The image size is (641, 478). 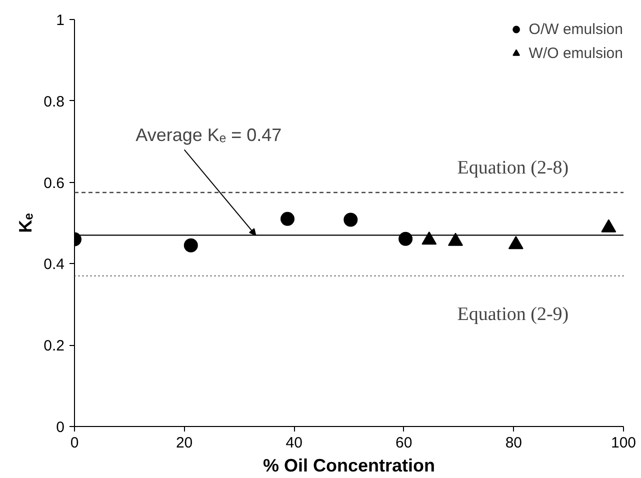 I want to click on ref-line-label: Equation (2-8), so click(x=513, y=167).